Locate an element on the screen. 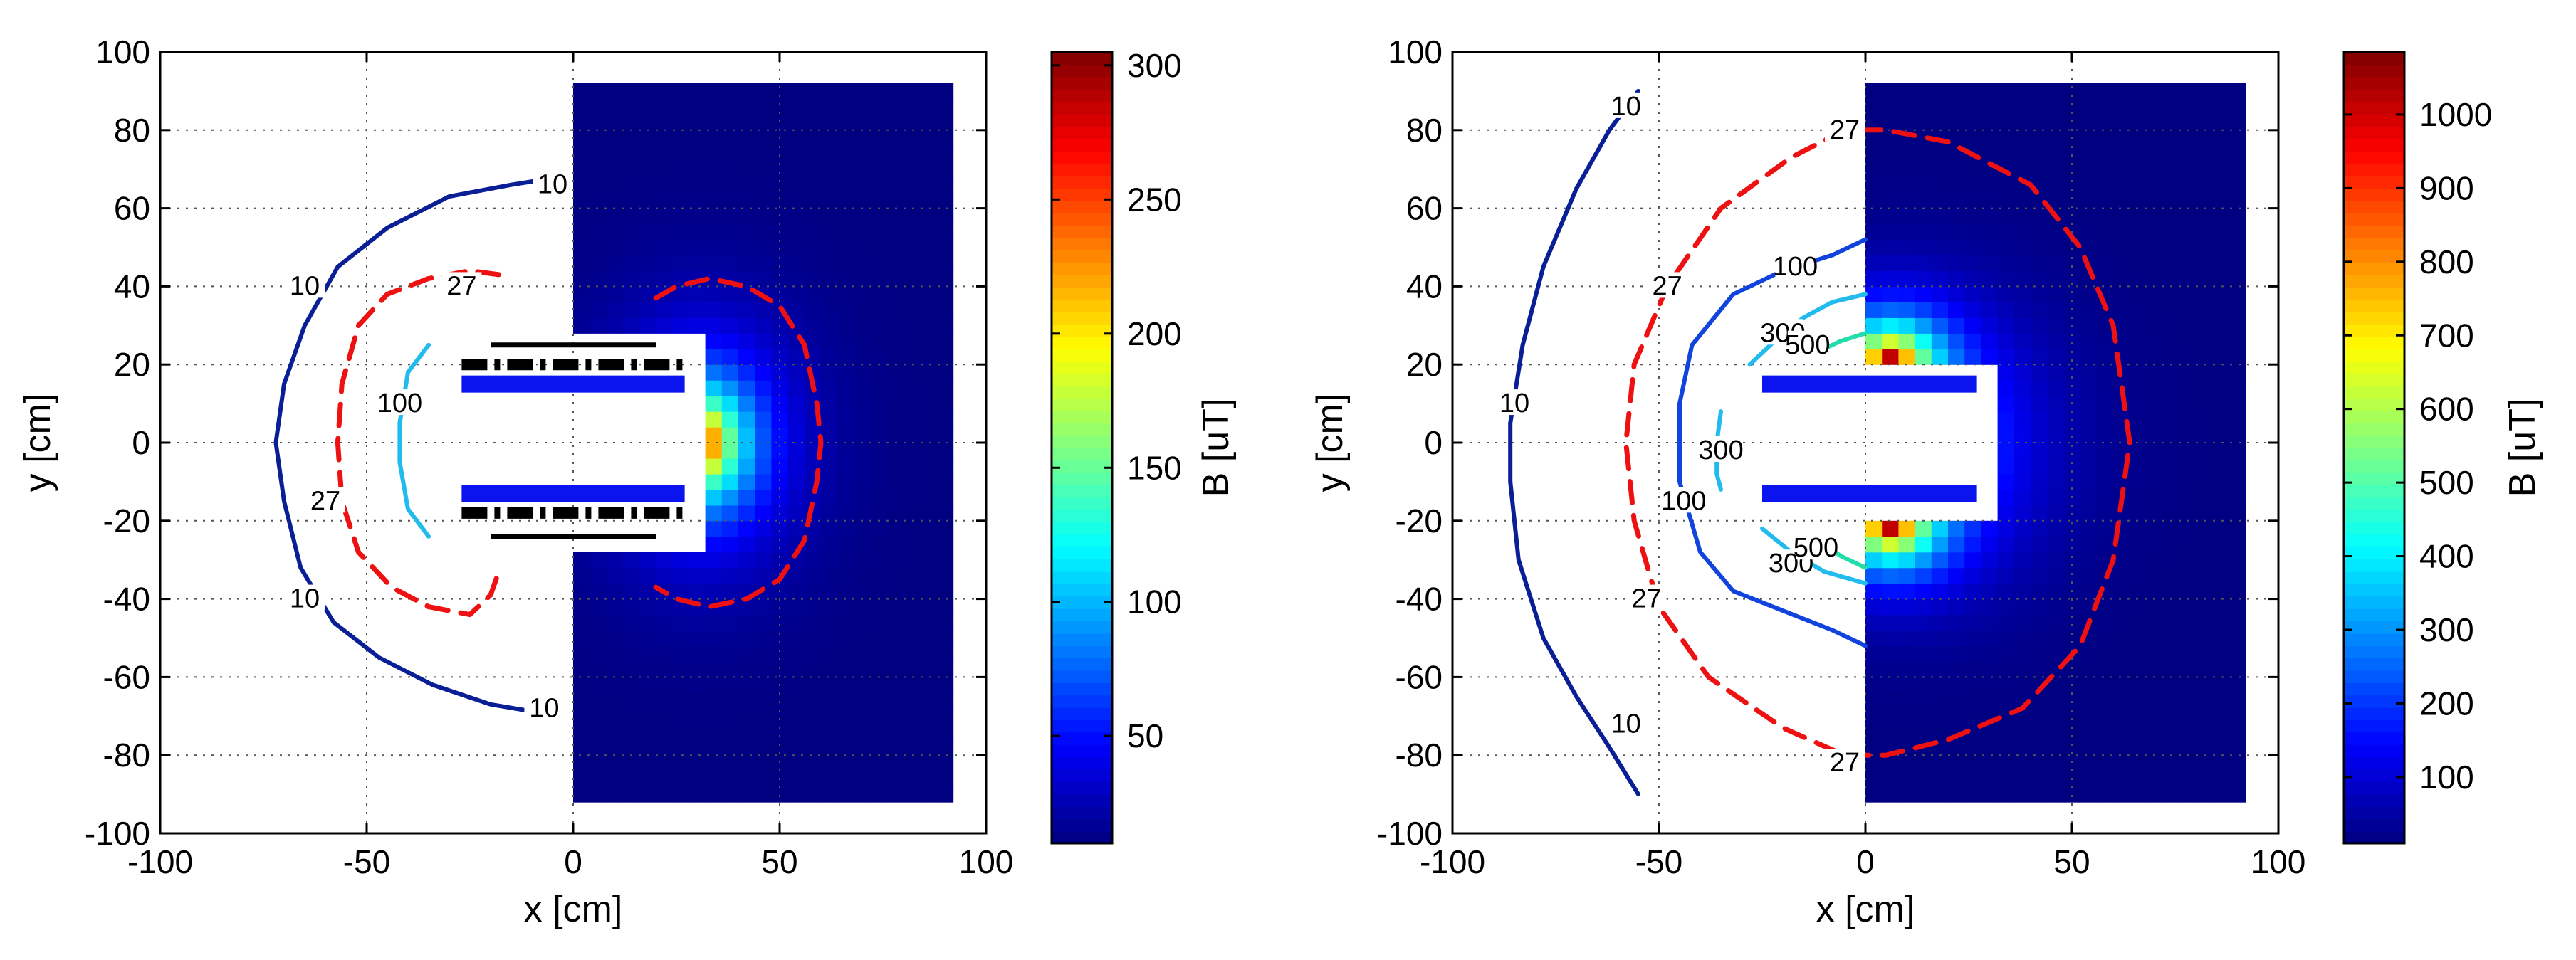 Image resolution: width=2576 pixels, height=960 pixels. colorbar-tick-label: 400 is located at coordinates (2446, 556).